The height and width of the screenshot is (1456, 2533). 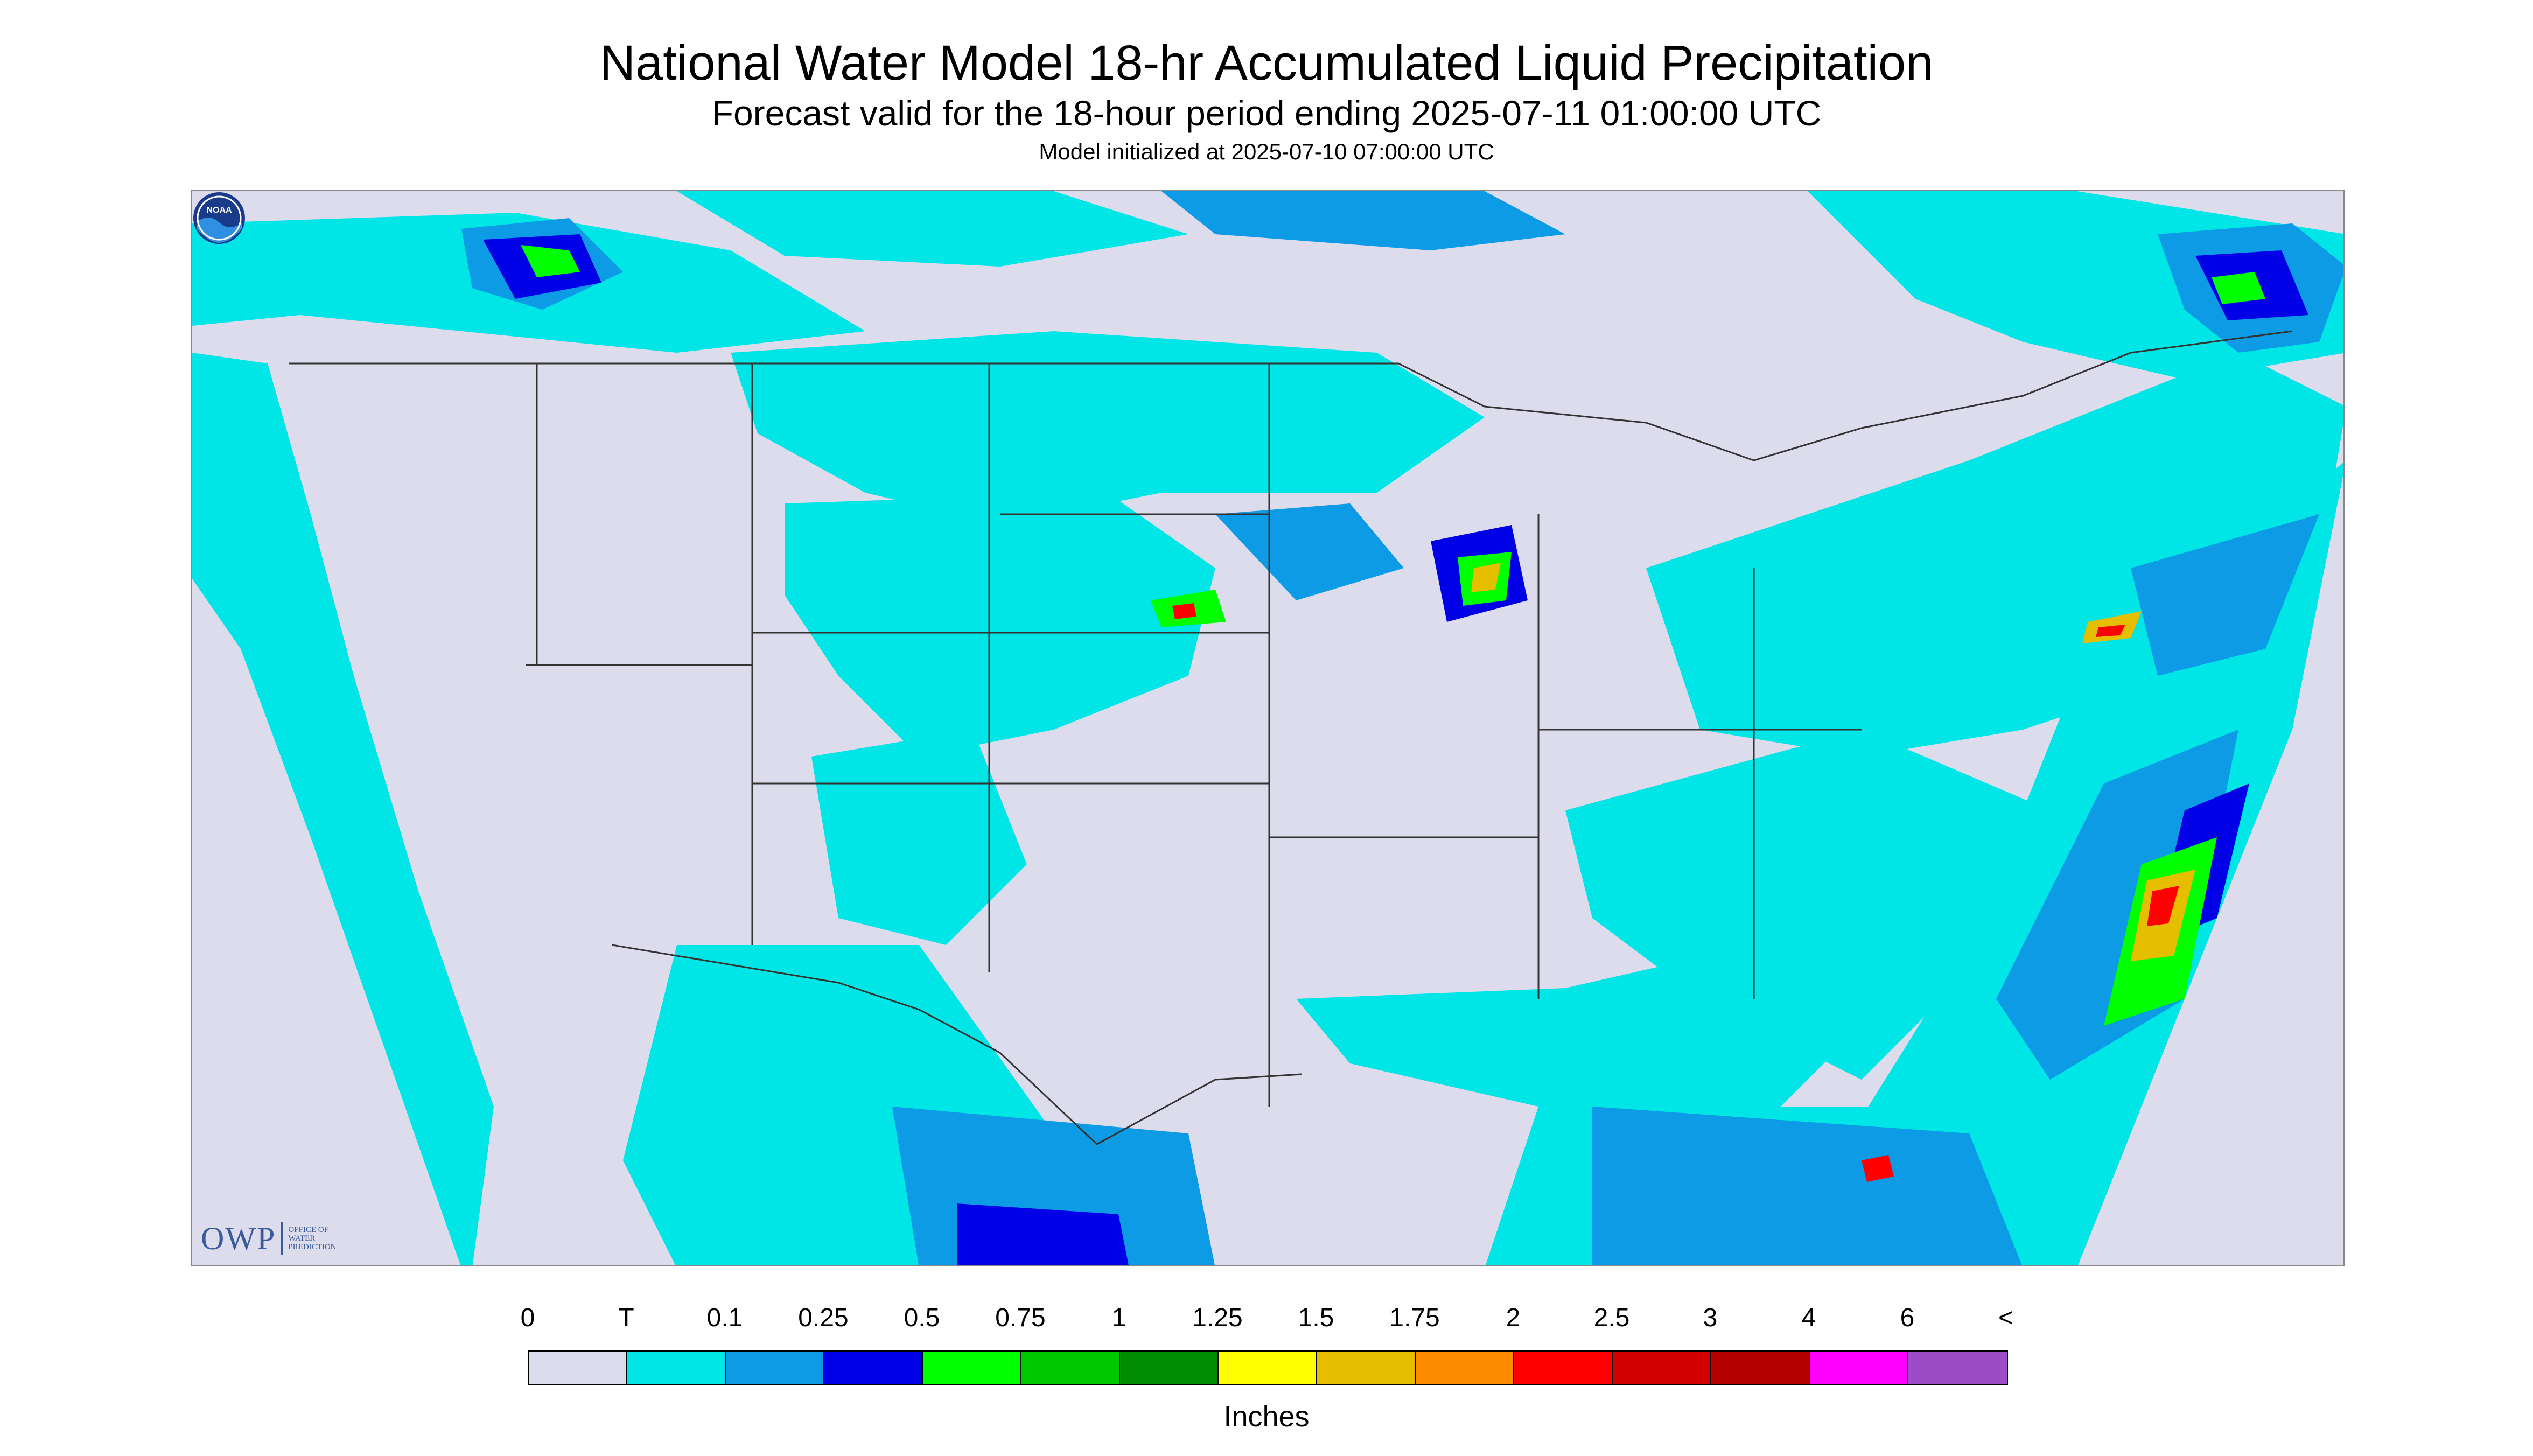 What do you see at coordinates (273, 541) in the screenshot?
I see `west-coast-strip` at bounding box center [273, 541].